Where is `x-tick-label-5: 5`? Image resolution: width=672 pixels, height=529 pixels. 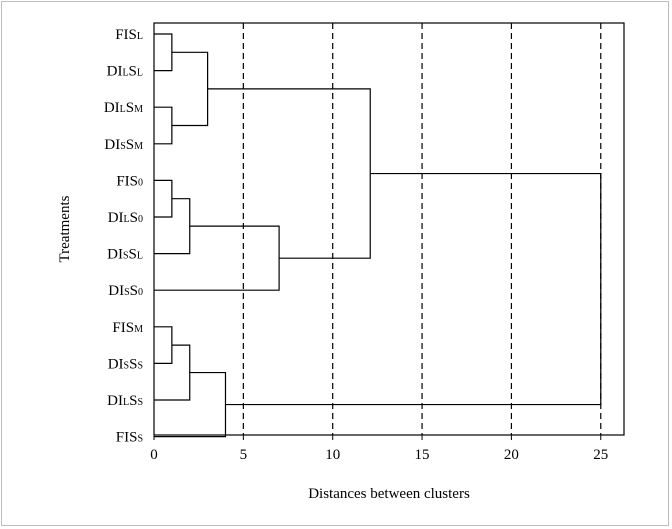 x-tick-label-5: 5 is located at coordinates (244, 455).